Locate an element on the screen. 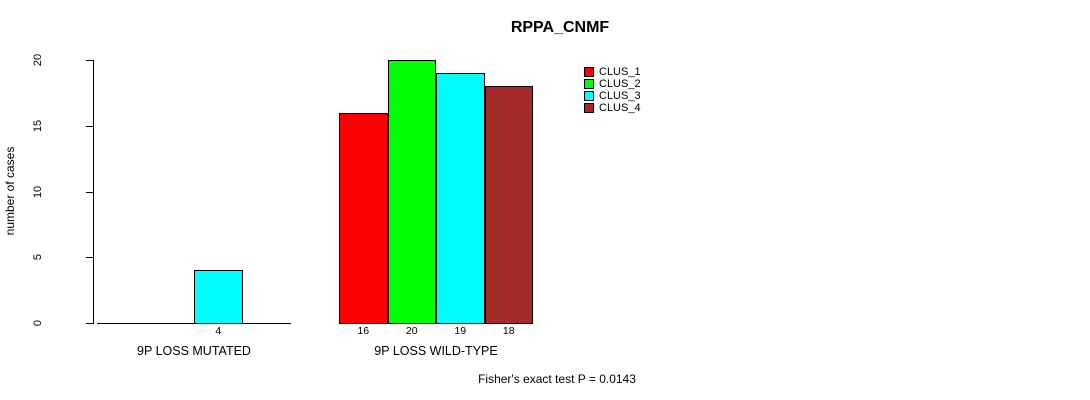 The width and height of the screenshot is (1090, 400). bar-value-label: 19 is located at coordinates (460, 331).